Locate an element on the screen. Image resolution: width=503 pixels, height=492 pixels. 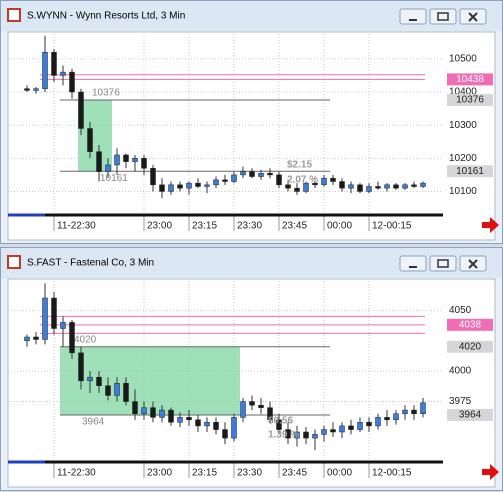
price-tag-label: 4020 is located at coordinates (470, 346).